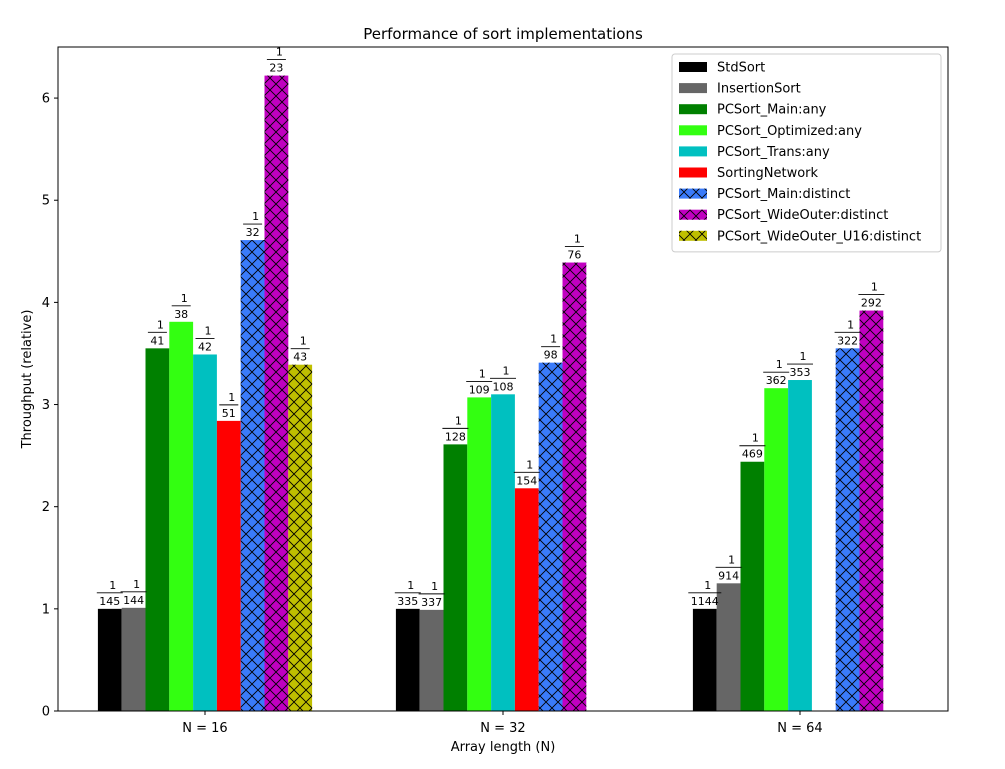 This screenshot has width=1005, height=769. Describe the element at coordinates (800, 372) in the screenshot. I see `data-label-denominator: 353` at that location.